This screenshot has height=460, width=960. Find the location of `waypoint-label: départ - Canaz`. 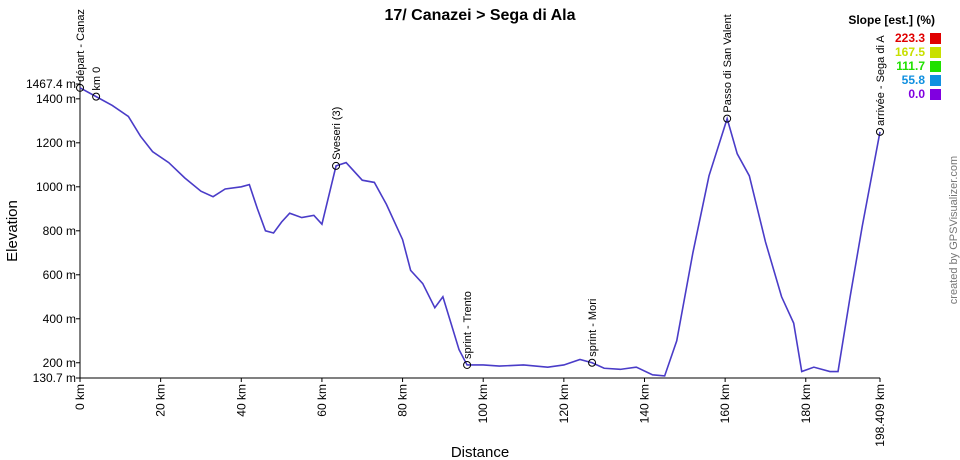

waypoint-label: départ - Canaz is located at coordinates (81, 45).